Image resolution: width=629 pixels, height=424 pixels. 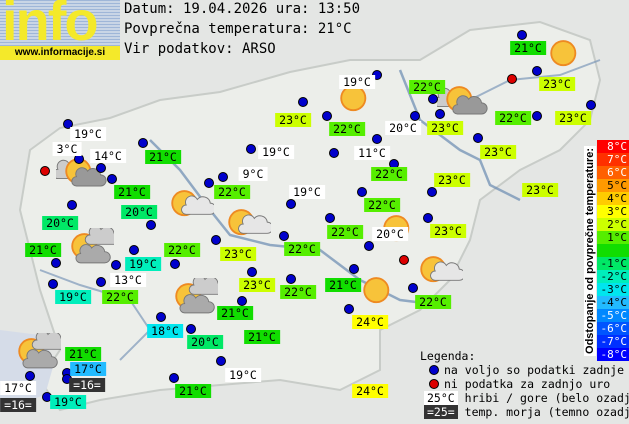 I want to click on mountain-temp-label: 3°C, so click(x=67, y=149).